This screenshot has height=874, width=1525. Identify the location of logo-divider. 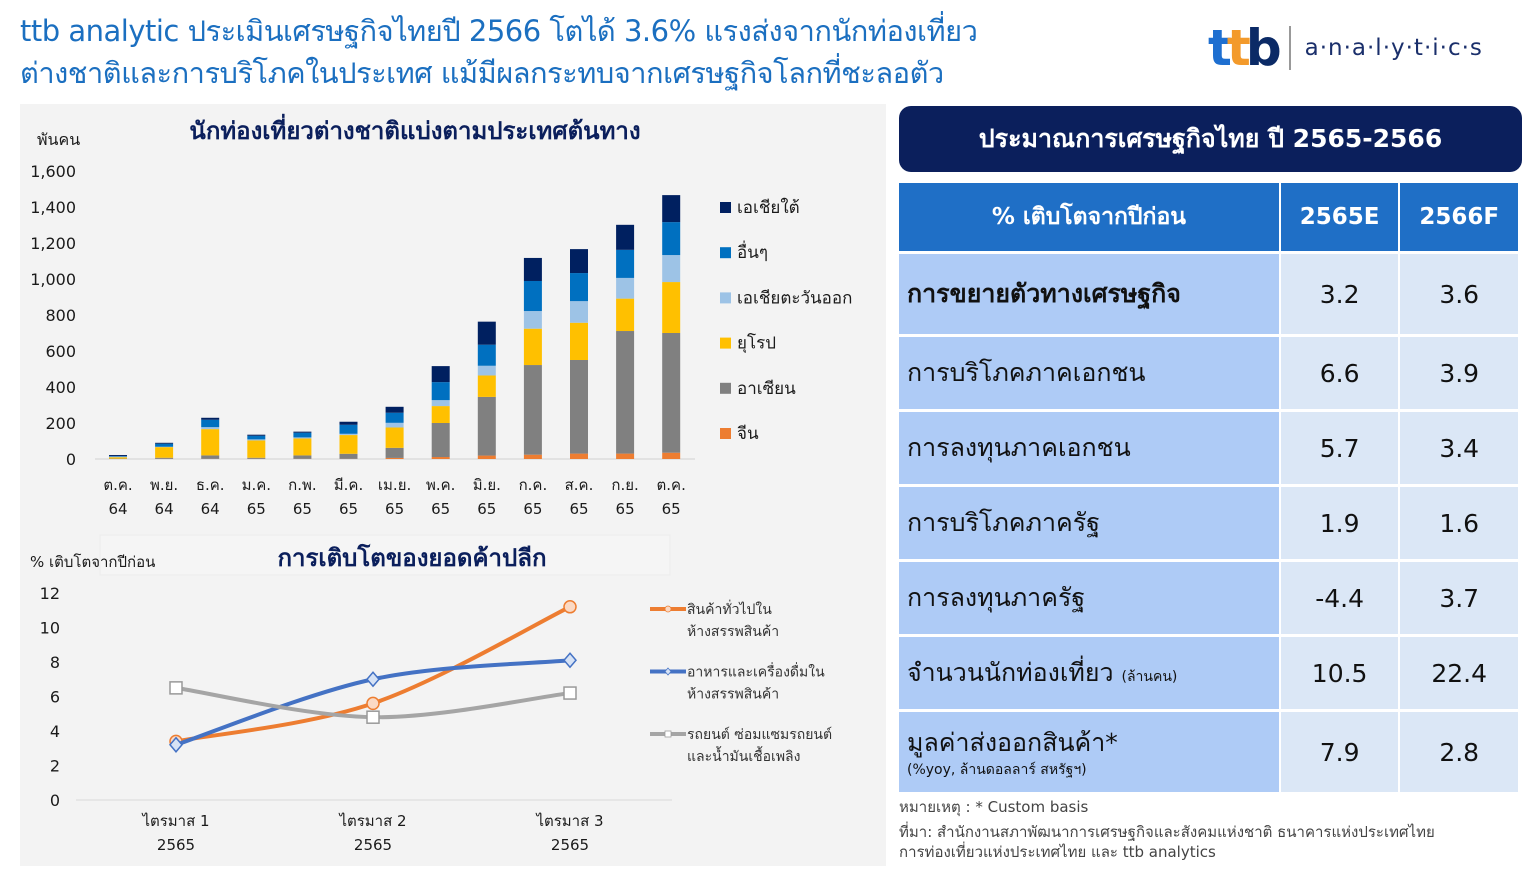
(1289, 48).